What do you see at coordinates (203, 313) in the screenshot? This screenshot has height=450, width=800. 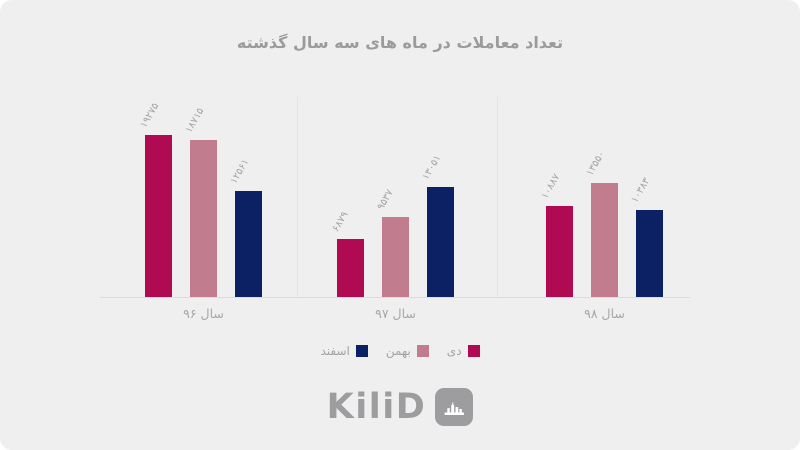 I see `x-axis-label: سال ۹۶` at bounding box center [203, 313].